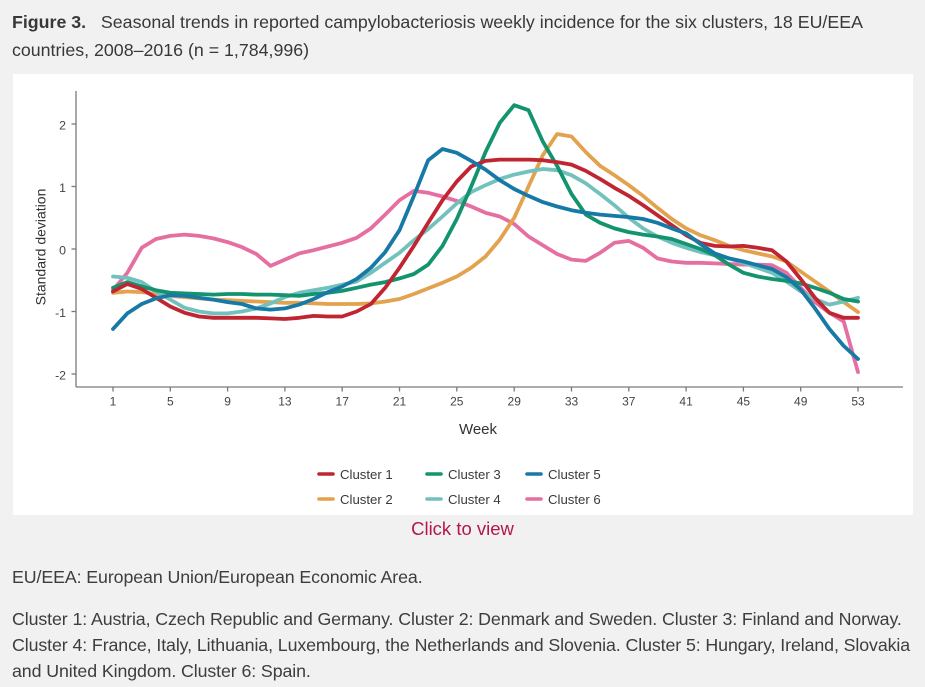 The image size is (925, 687). What do you see at coordinates (474, 474) in the screenshot?
I see `svg-text: Cluster 3` at bounding box center [474, 474].